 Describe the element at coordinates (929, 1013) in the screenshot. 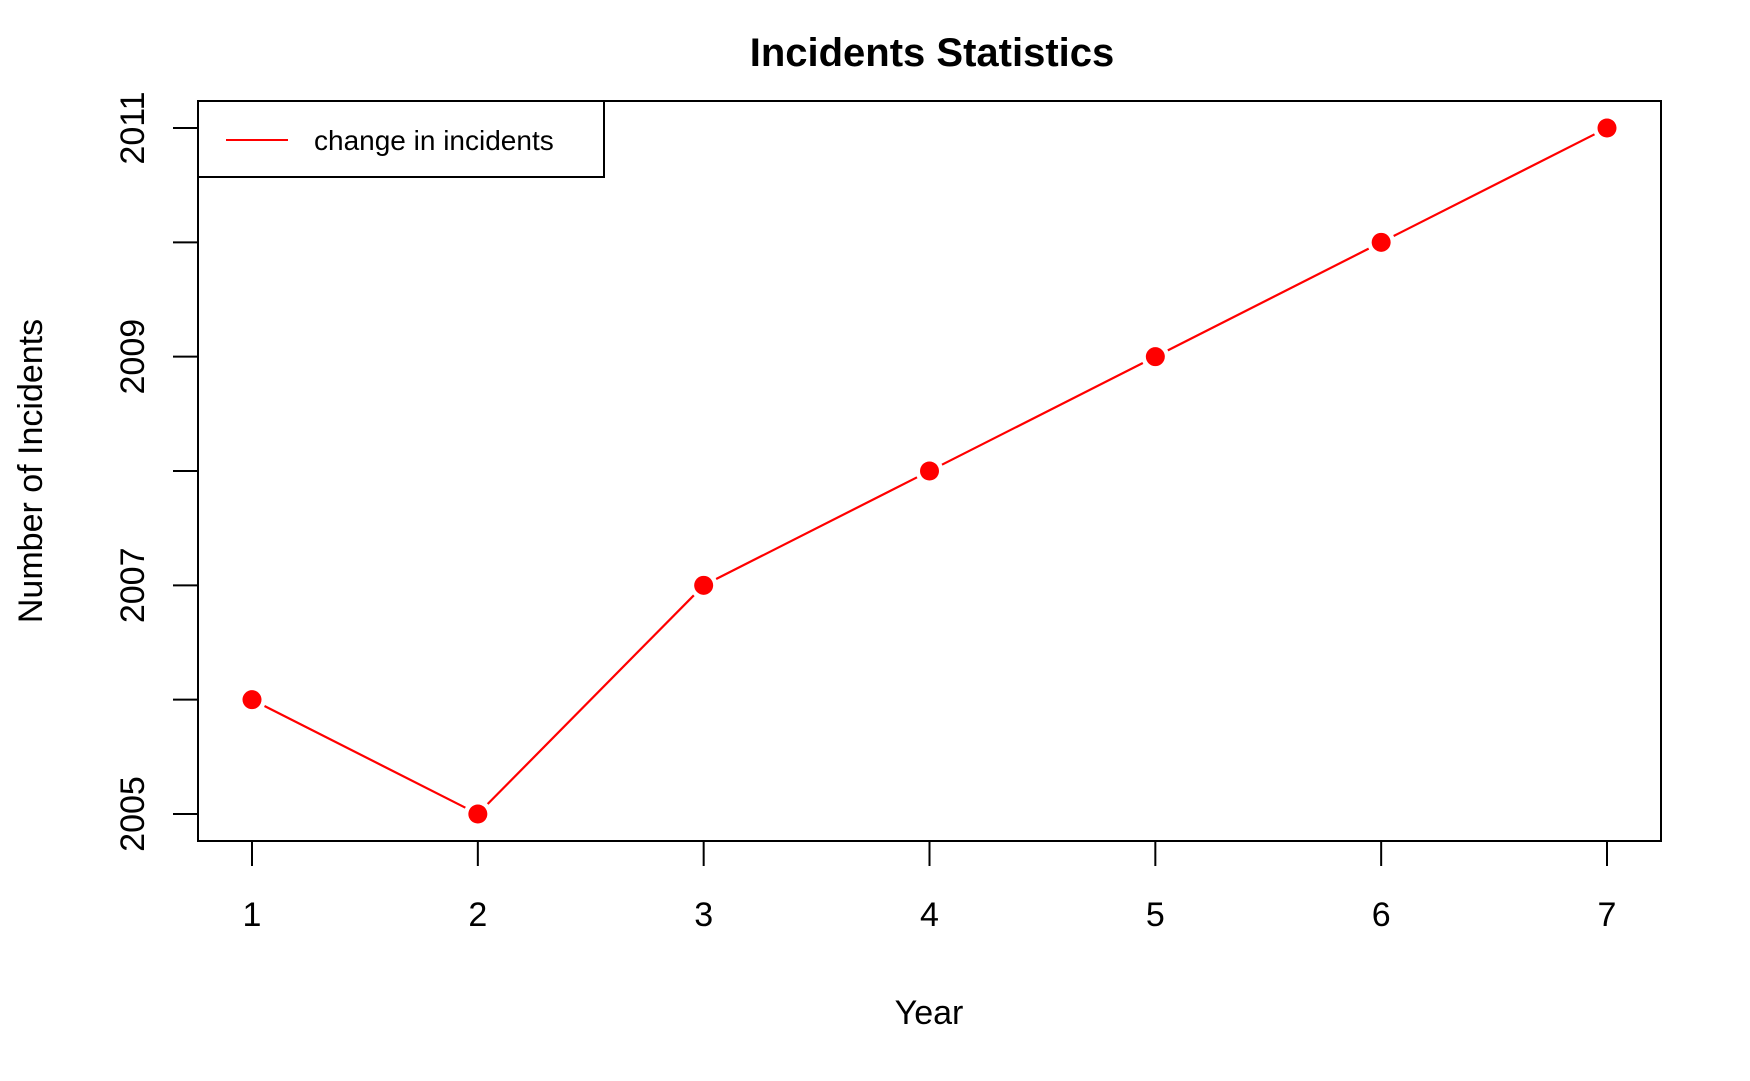

I see `x-axis-label: Year` at that location.